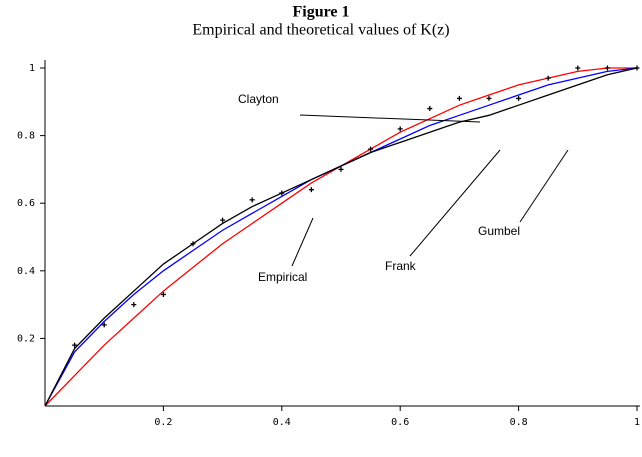 The width and height of the screenshot is (642, 457). Describe the element at coordinates (26, 203) in the screenshot. I see `y-tick-label: 0.6` at that location.